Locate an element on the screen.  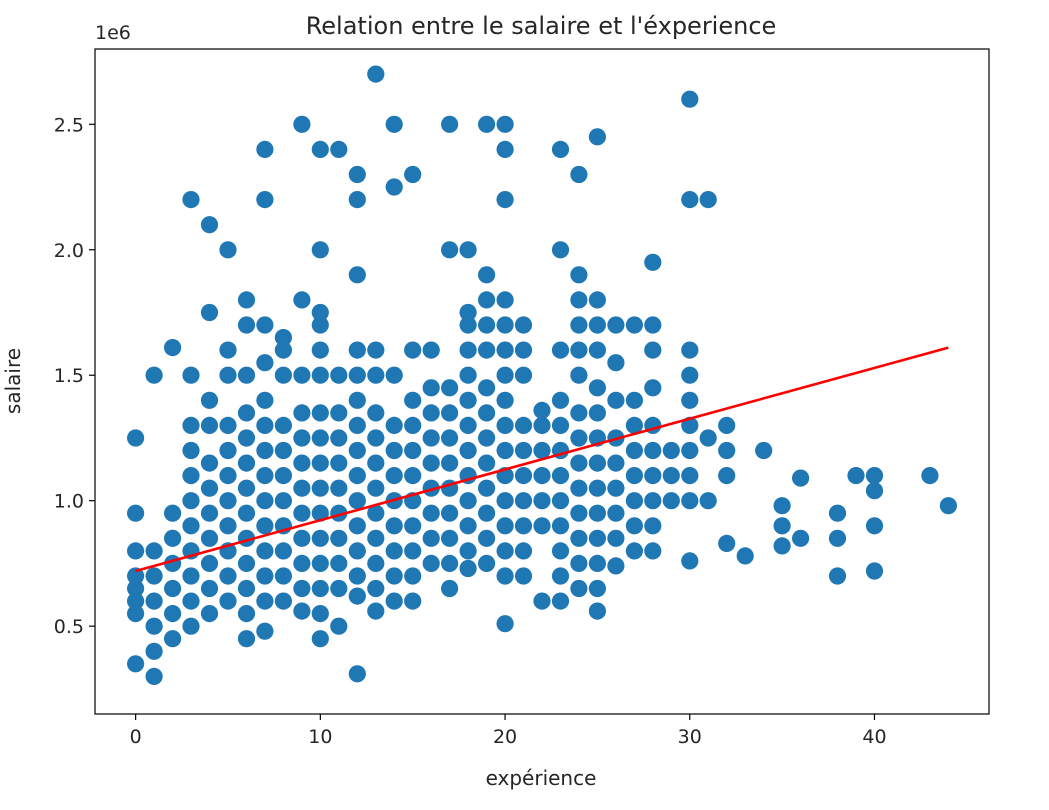
y-axis-label: salaire is located at coordinates (13, 381).